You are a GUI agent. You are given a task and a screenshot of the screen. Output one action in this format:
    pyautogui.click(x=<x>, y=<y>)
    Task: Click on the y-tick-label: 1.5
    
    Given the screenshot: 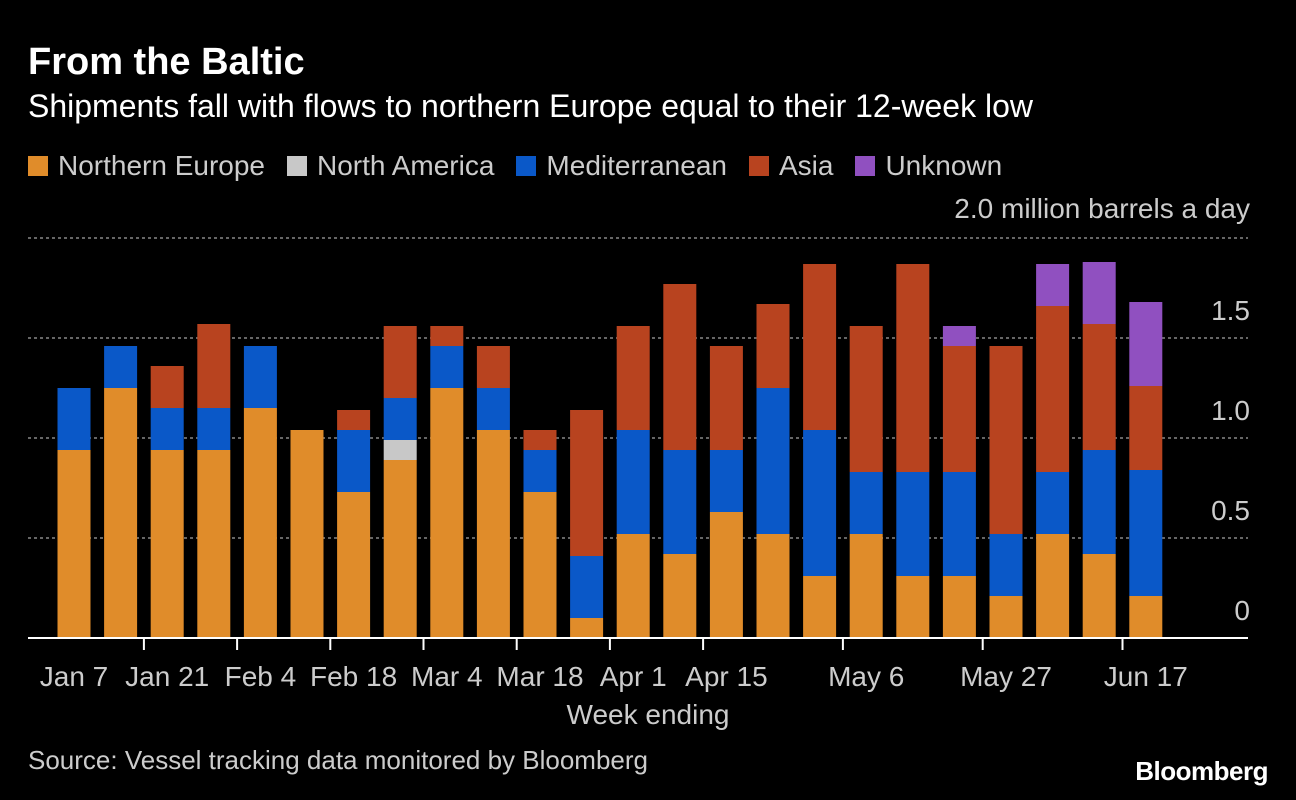 What is the action you would take?
    pyautogui.click(x=1230, y=310)
    